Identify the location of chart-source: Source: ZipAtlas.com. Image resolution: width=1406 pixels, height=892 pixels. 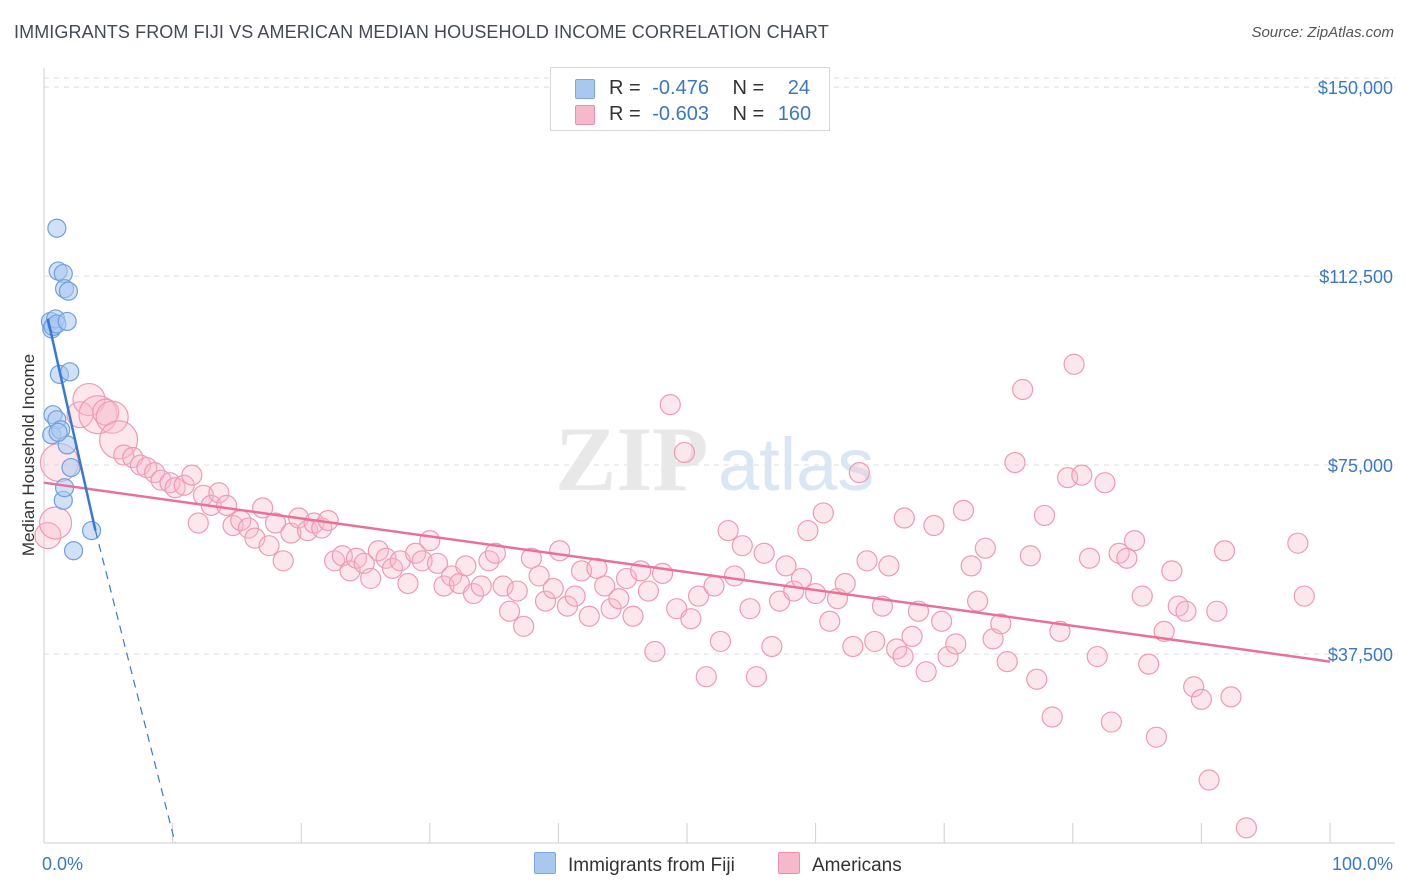
(1322, 32).